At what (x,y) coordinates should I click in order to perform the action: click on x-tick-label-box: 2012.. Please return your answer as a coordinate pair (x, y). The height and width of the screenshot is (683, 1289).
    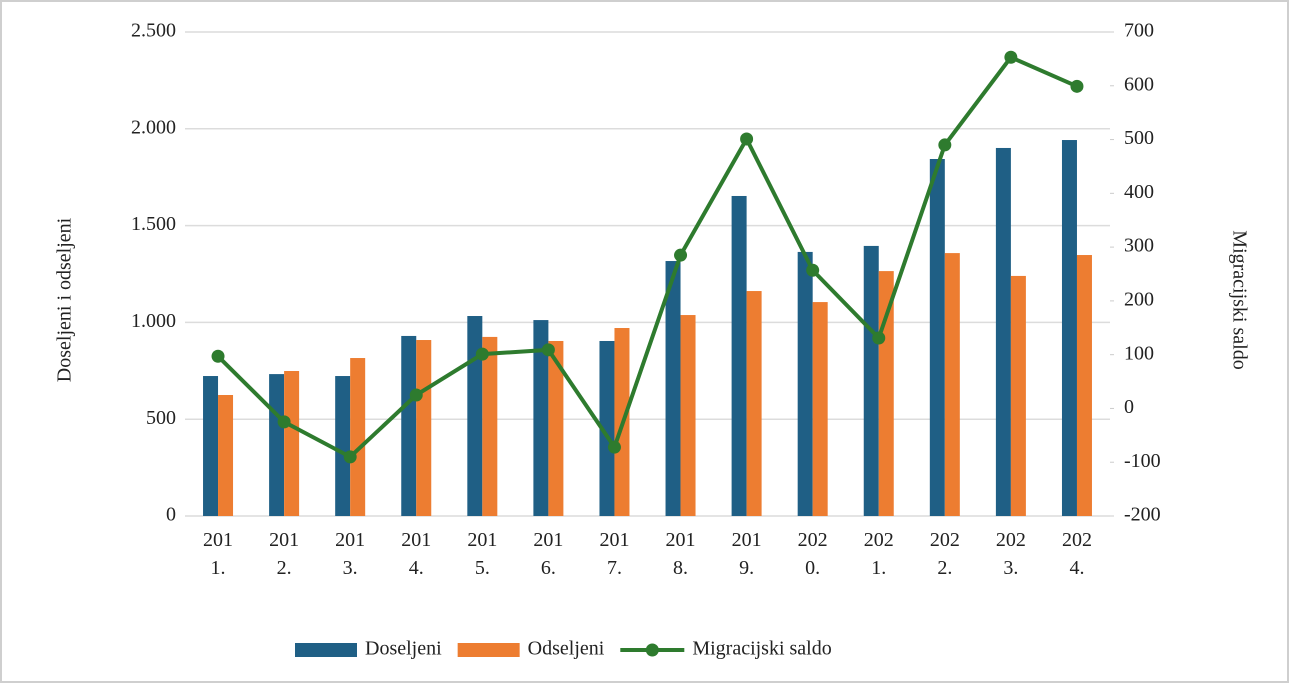
    Looking at the image, I should click on (284, 554).